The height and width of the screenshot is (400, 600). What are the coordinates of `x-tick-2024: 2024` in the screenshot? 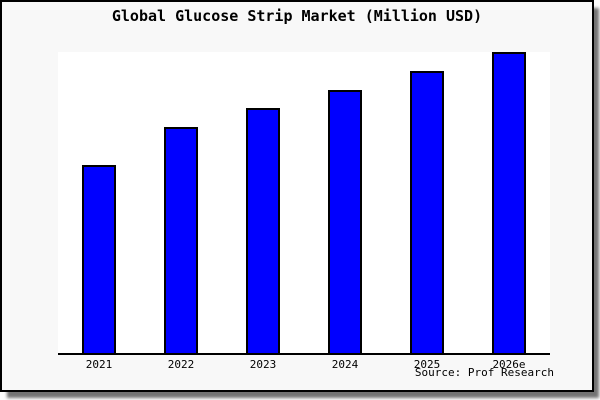 It's located at (345, 364).